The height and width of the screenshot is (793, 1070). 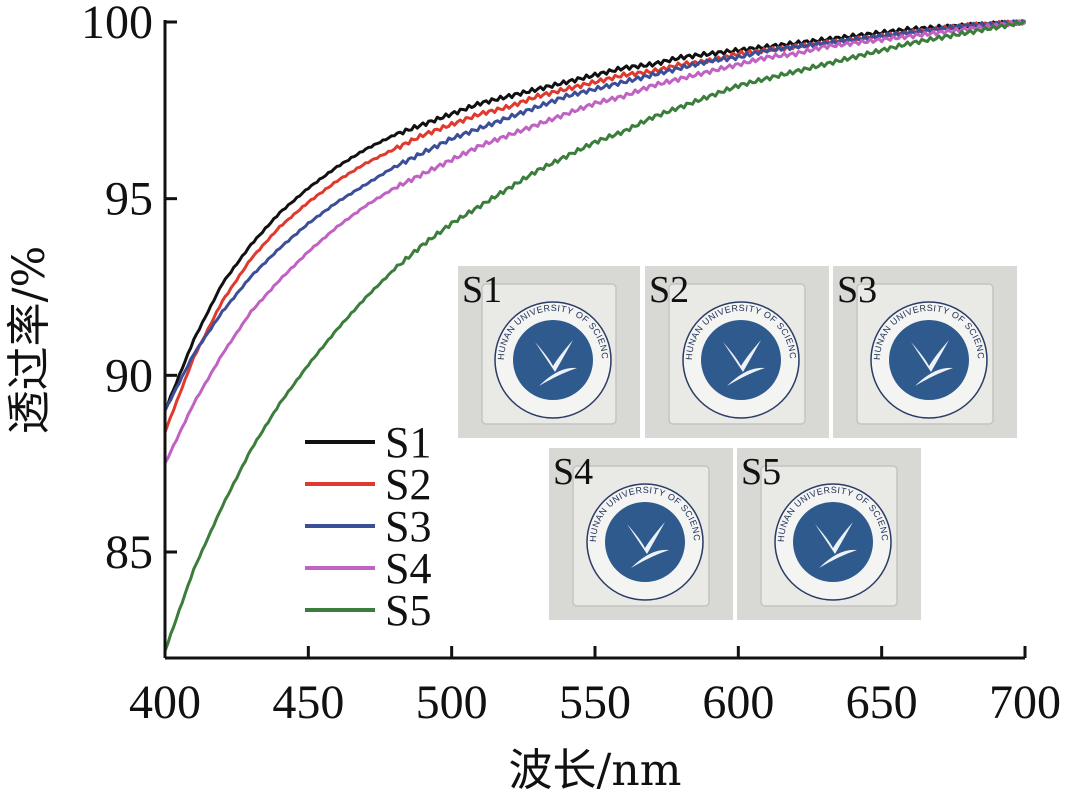 What do you see at coordinates (29, 340) in the screenshot?
I see `y-axis-title: 透过率/%` at bounding box center [29, 340].